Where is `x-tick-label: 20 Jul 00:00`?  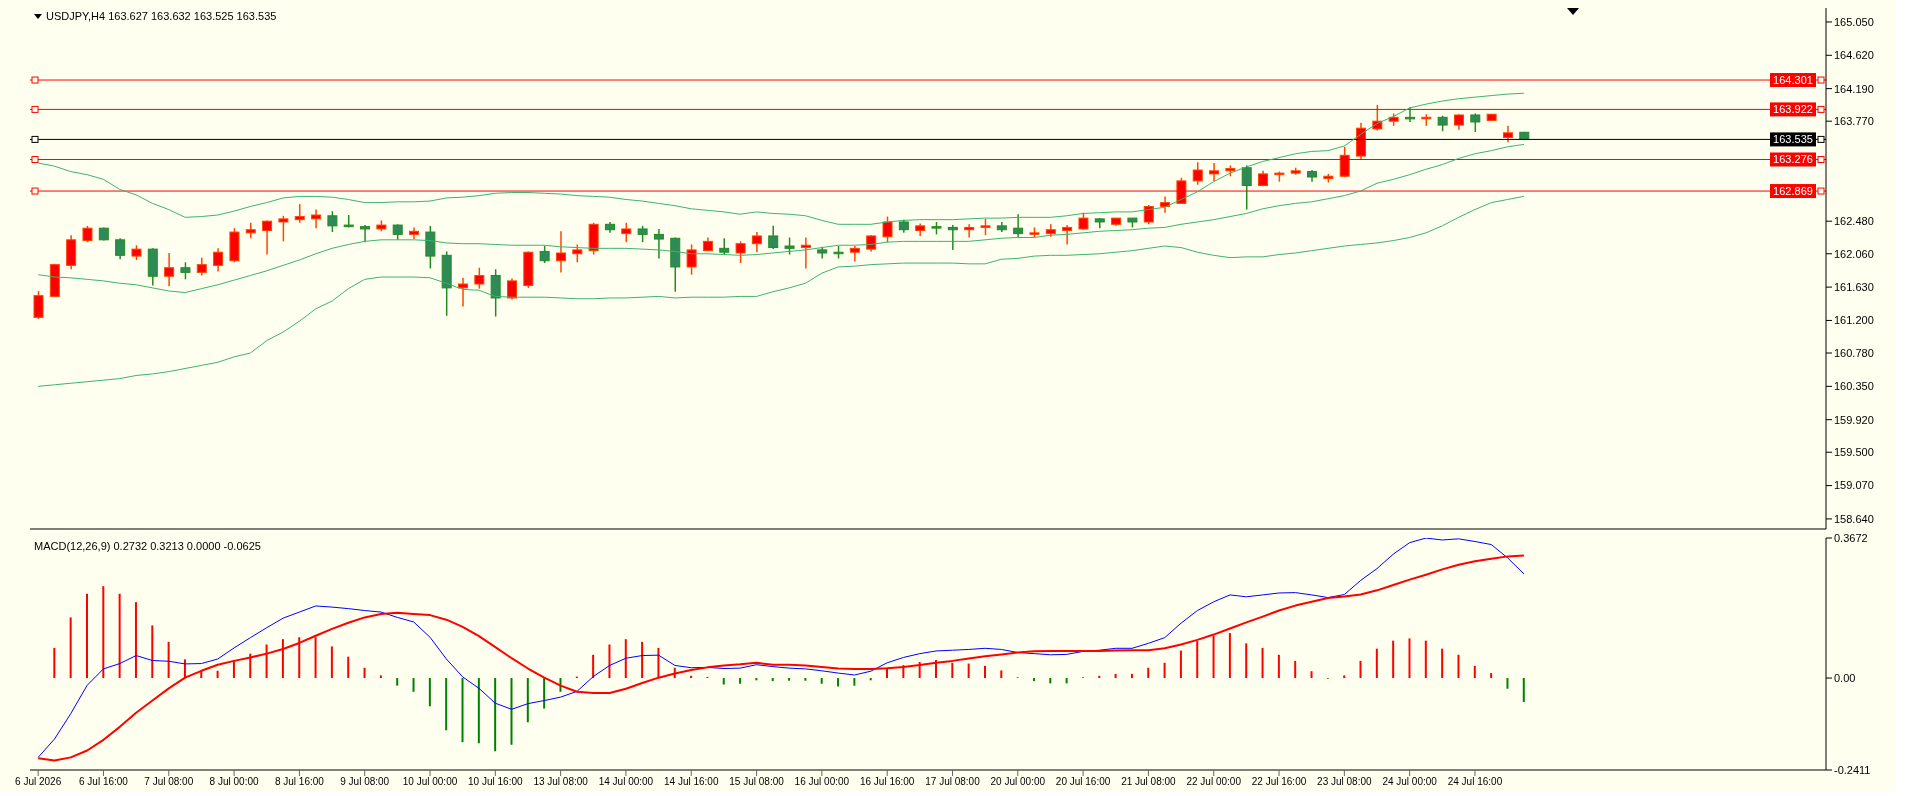 x-tick-label: 20 Jul 00:00 is located at coordinates (1018, 782).